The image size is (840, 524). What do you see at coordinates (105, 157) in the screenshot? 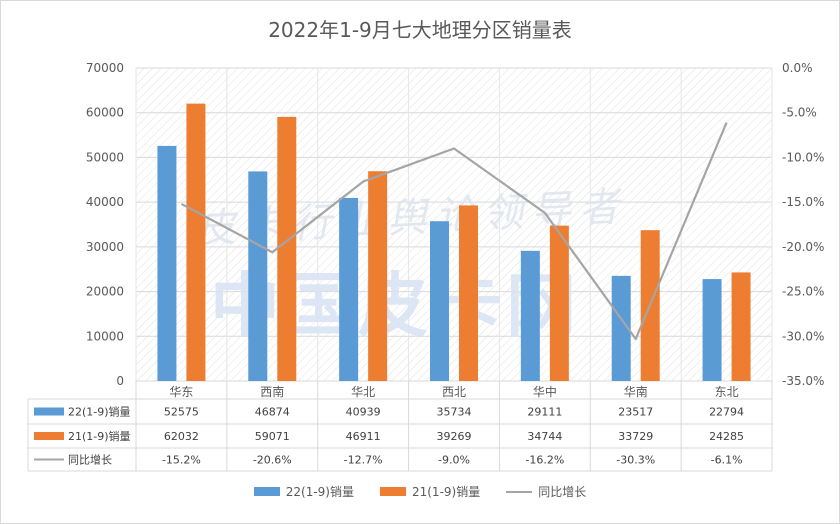
I see `y-left-tick-label: 50000` at bounding box center [105, 157].